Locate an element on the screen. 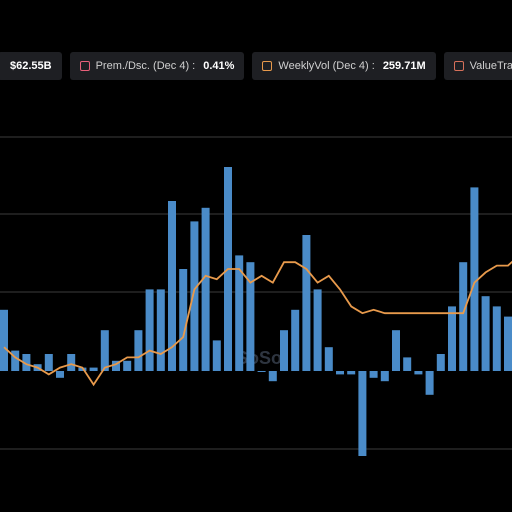 The height and width of the screenshot is (512, 512). legend-value: 0.41% is located at coordinates (219, 66).